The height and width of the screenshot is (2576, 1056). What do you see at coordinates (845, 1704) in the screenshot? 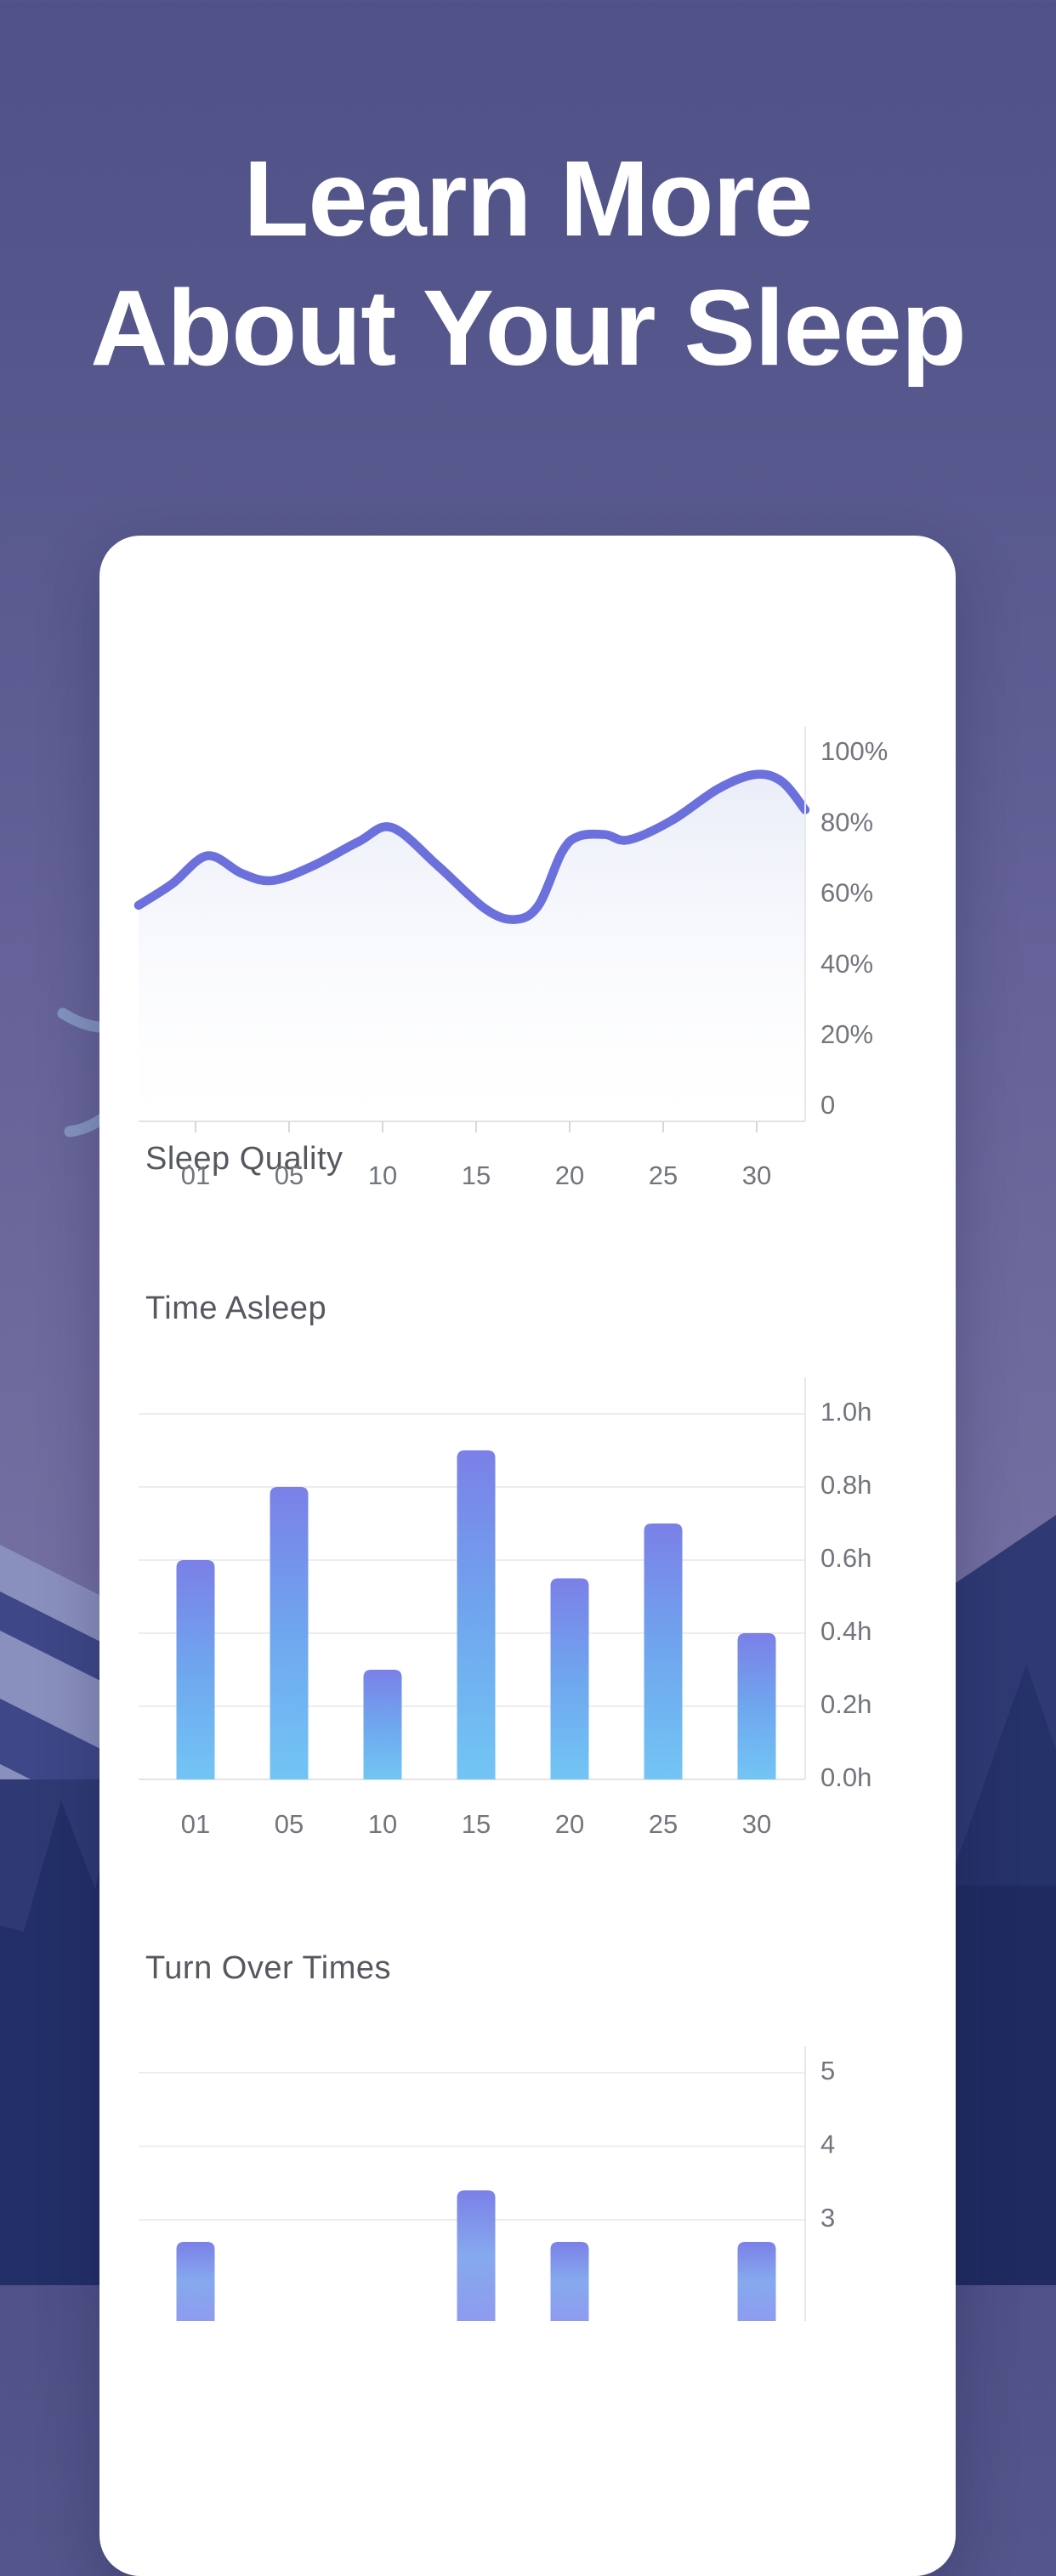
I see `svg-text: 0.2h` at bounding box center [845, 1704].